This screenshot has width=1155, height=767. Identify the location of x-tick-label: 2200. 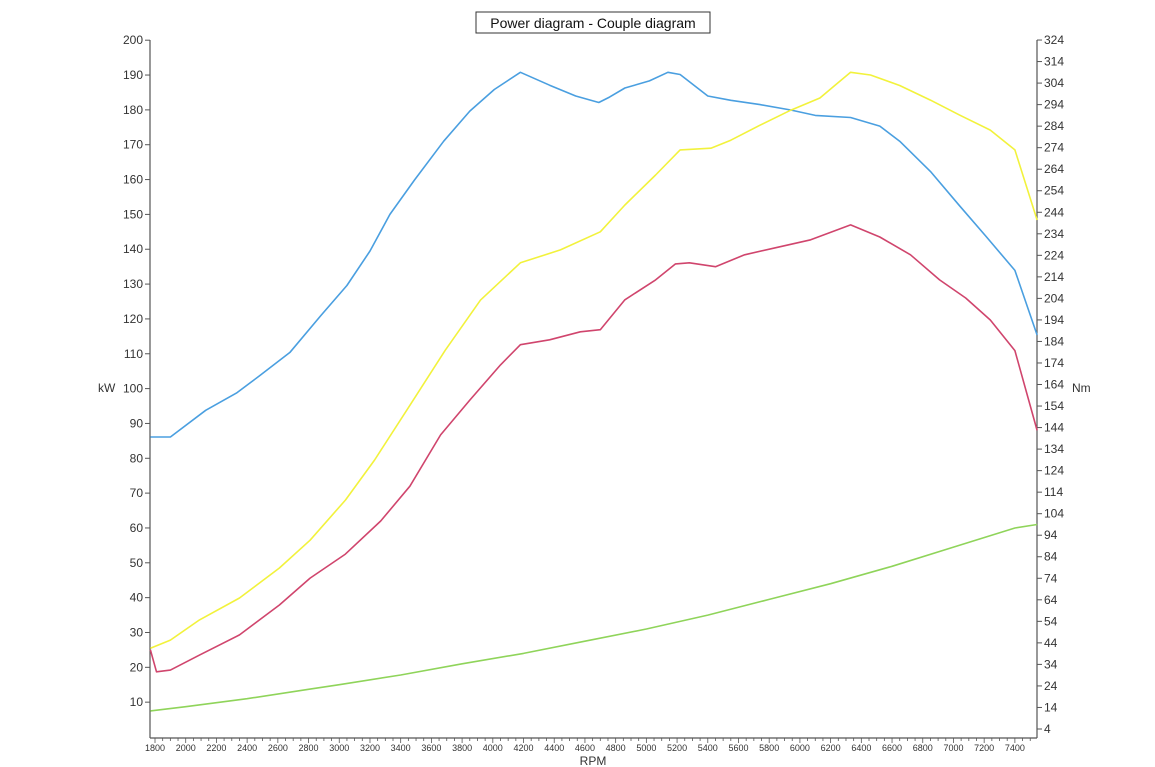
(216, 748).